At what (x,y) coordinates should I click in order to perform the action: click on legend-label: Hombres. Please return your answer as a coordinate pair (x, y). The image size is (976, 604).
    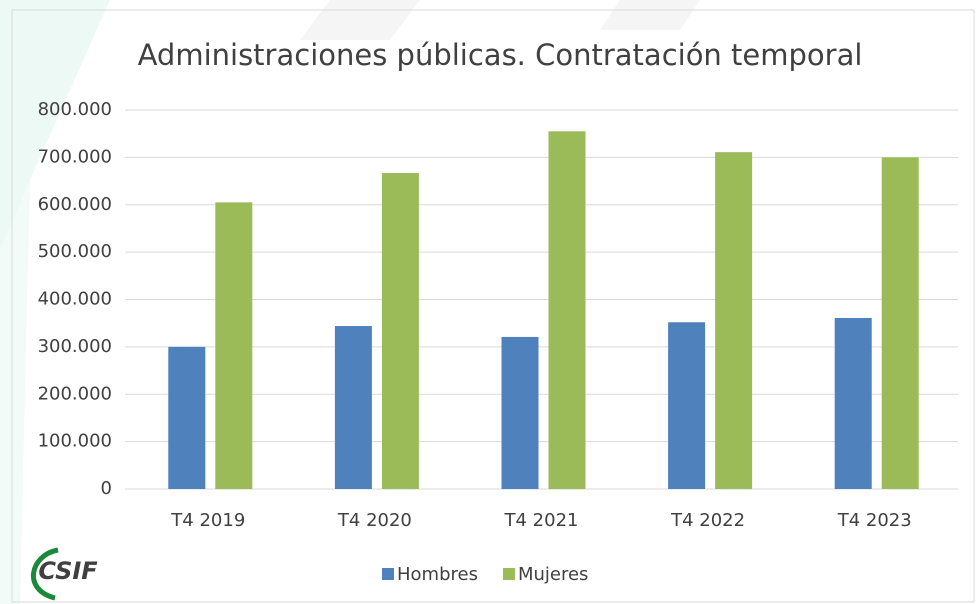
    Looking at the image, I should click on (437, 574).